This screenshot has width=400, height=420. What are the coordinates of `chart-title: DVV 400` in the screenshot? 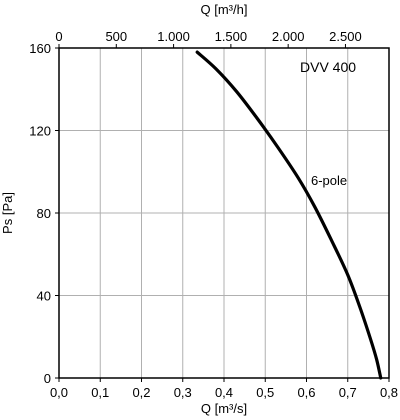 It's located at (328, 67).